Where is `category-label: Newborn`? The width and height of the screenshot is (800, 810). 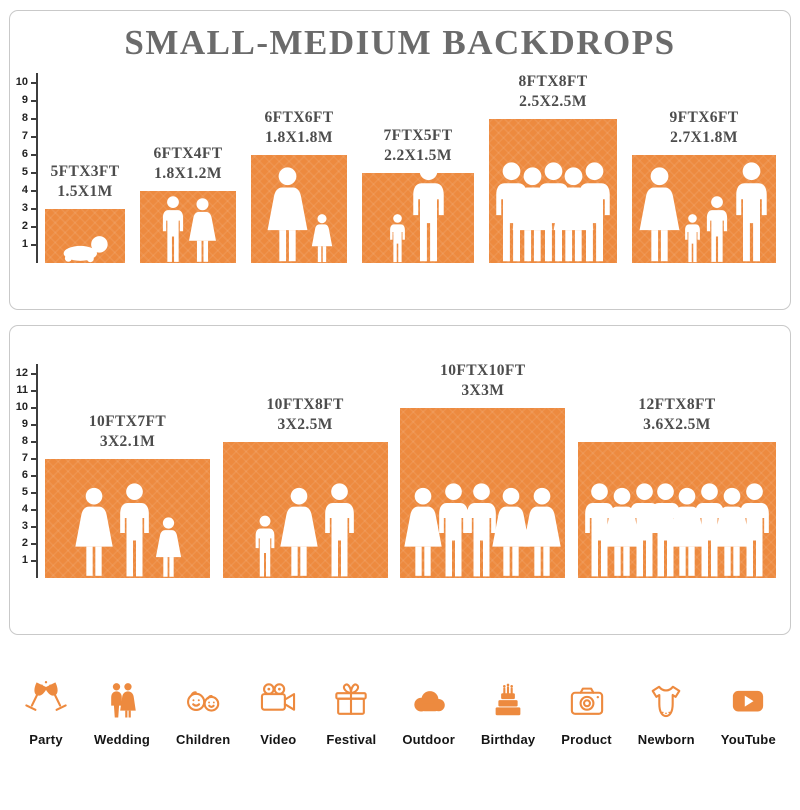 category-label: Newborn is located at coordinates (666, 739).